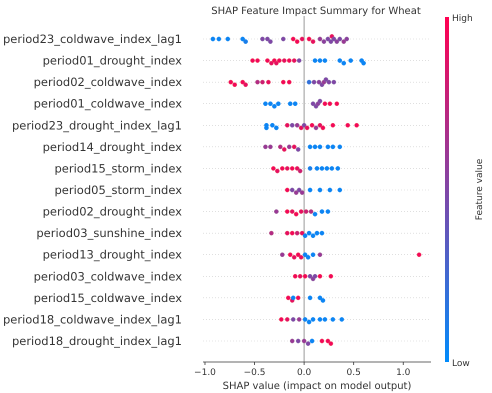 The image size is (492, 393). Describe the element at coordinates (317, 386) in the screenshot. I see `x-axis-title: SHAP value (impact on model output)` at that location.